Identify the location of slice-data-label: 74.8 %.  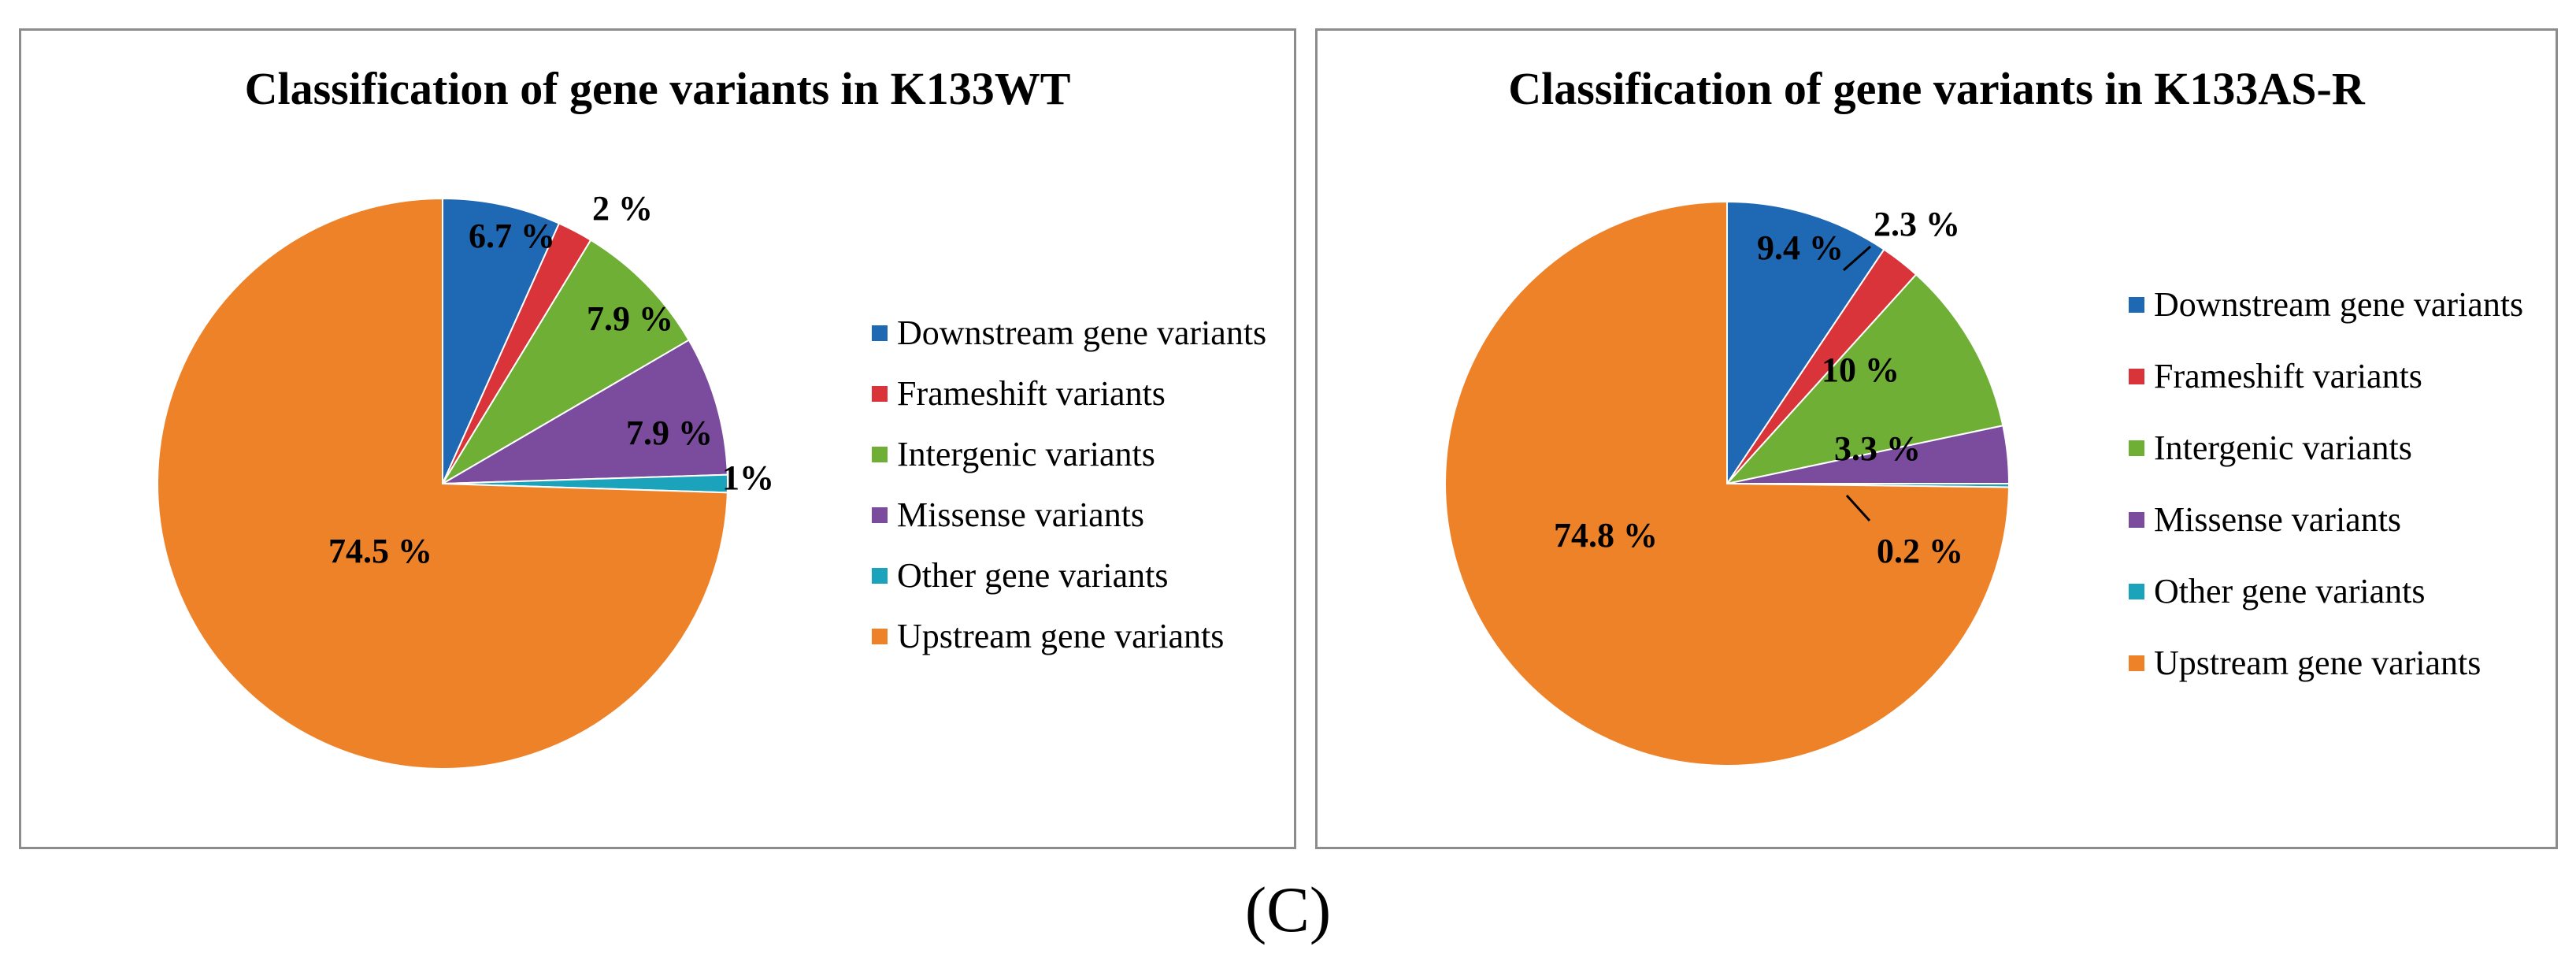
(1606, 535).